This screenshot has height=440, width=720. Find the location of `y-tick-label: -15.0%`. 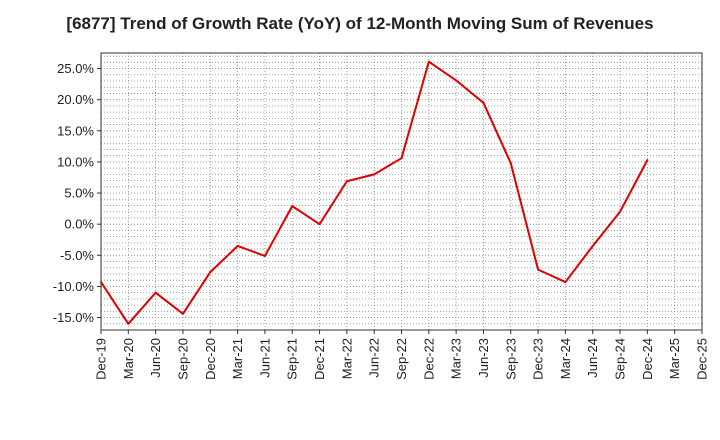

y-tick-label: -15.0% is located at coordinates (74, 317).